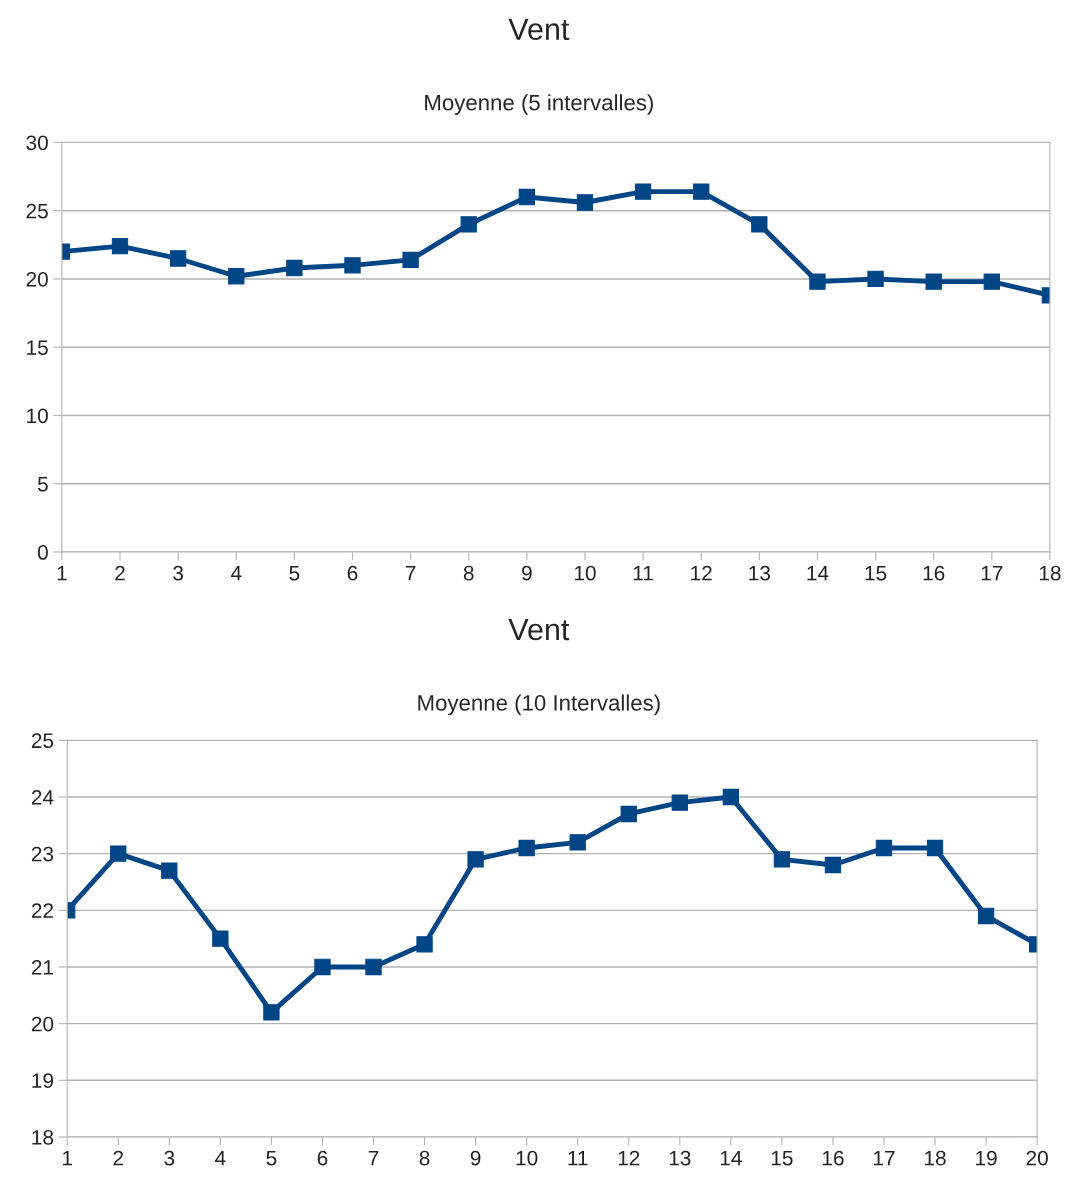 The width and height of the screenshot is (1067, 1177). I want to click on chart-subtitle: Moyenne (5 intervalles), so click(539, 104).